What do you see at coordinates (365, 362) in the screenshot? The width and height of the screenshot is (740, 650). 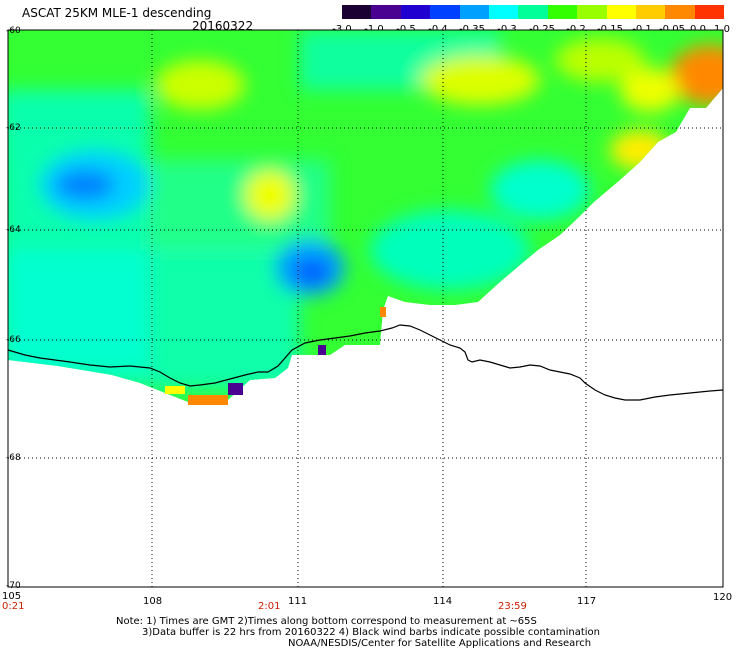 I see `coastline` at bounding box center [365, 362].